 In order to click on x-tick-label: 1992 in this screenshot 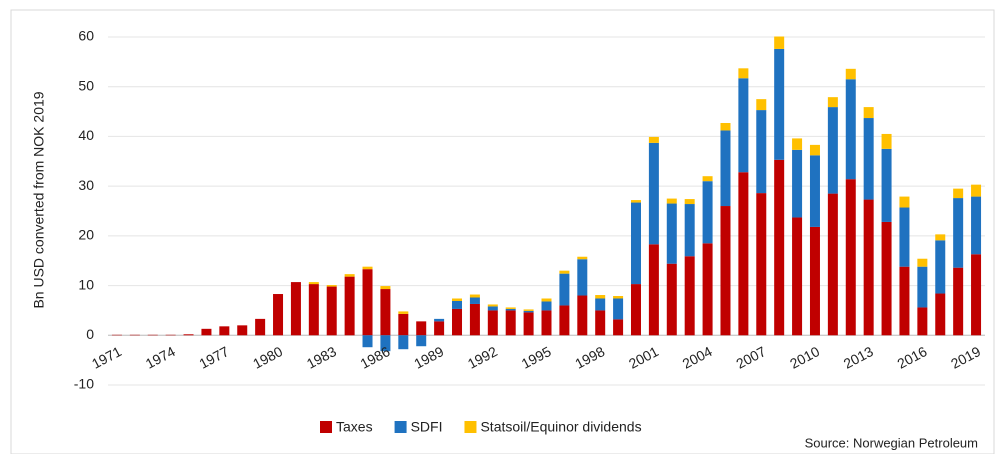, I will do `click(482, 357)`.